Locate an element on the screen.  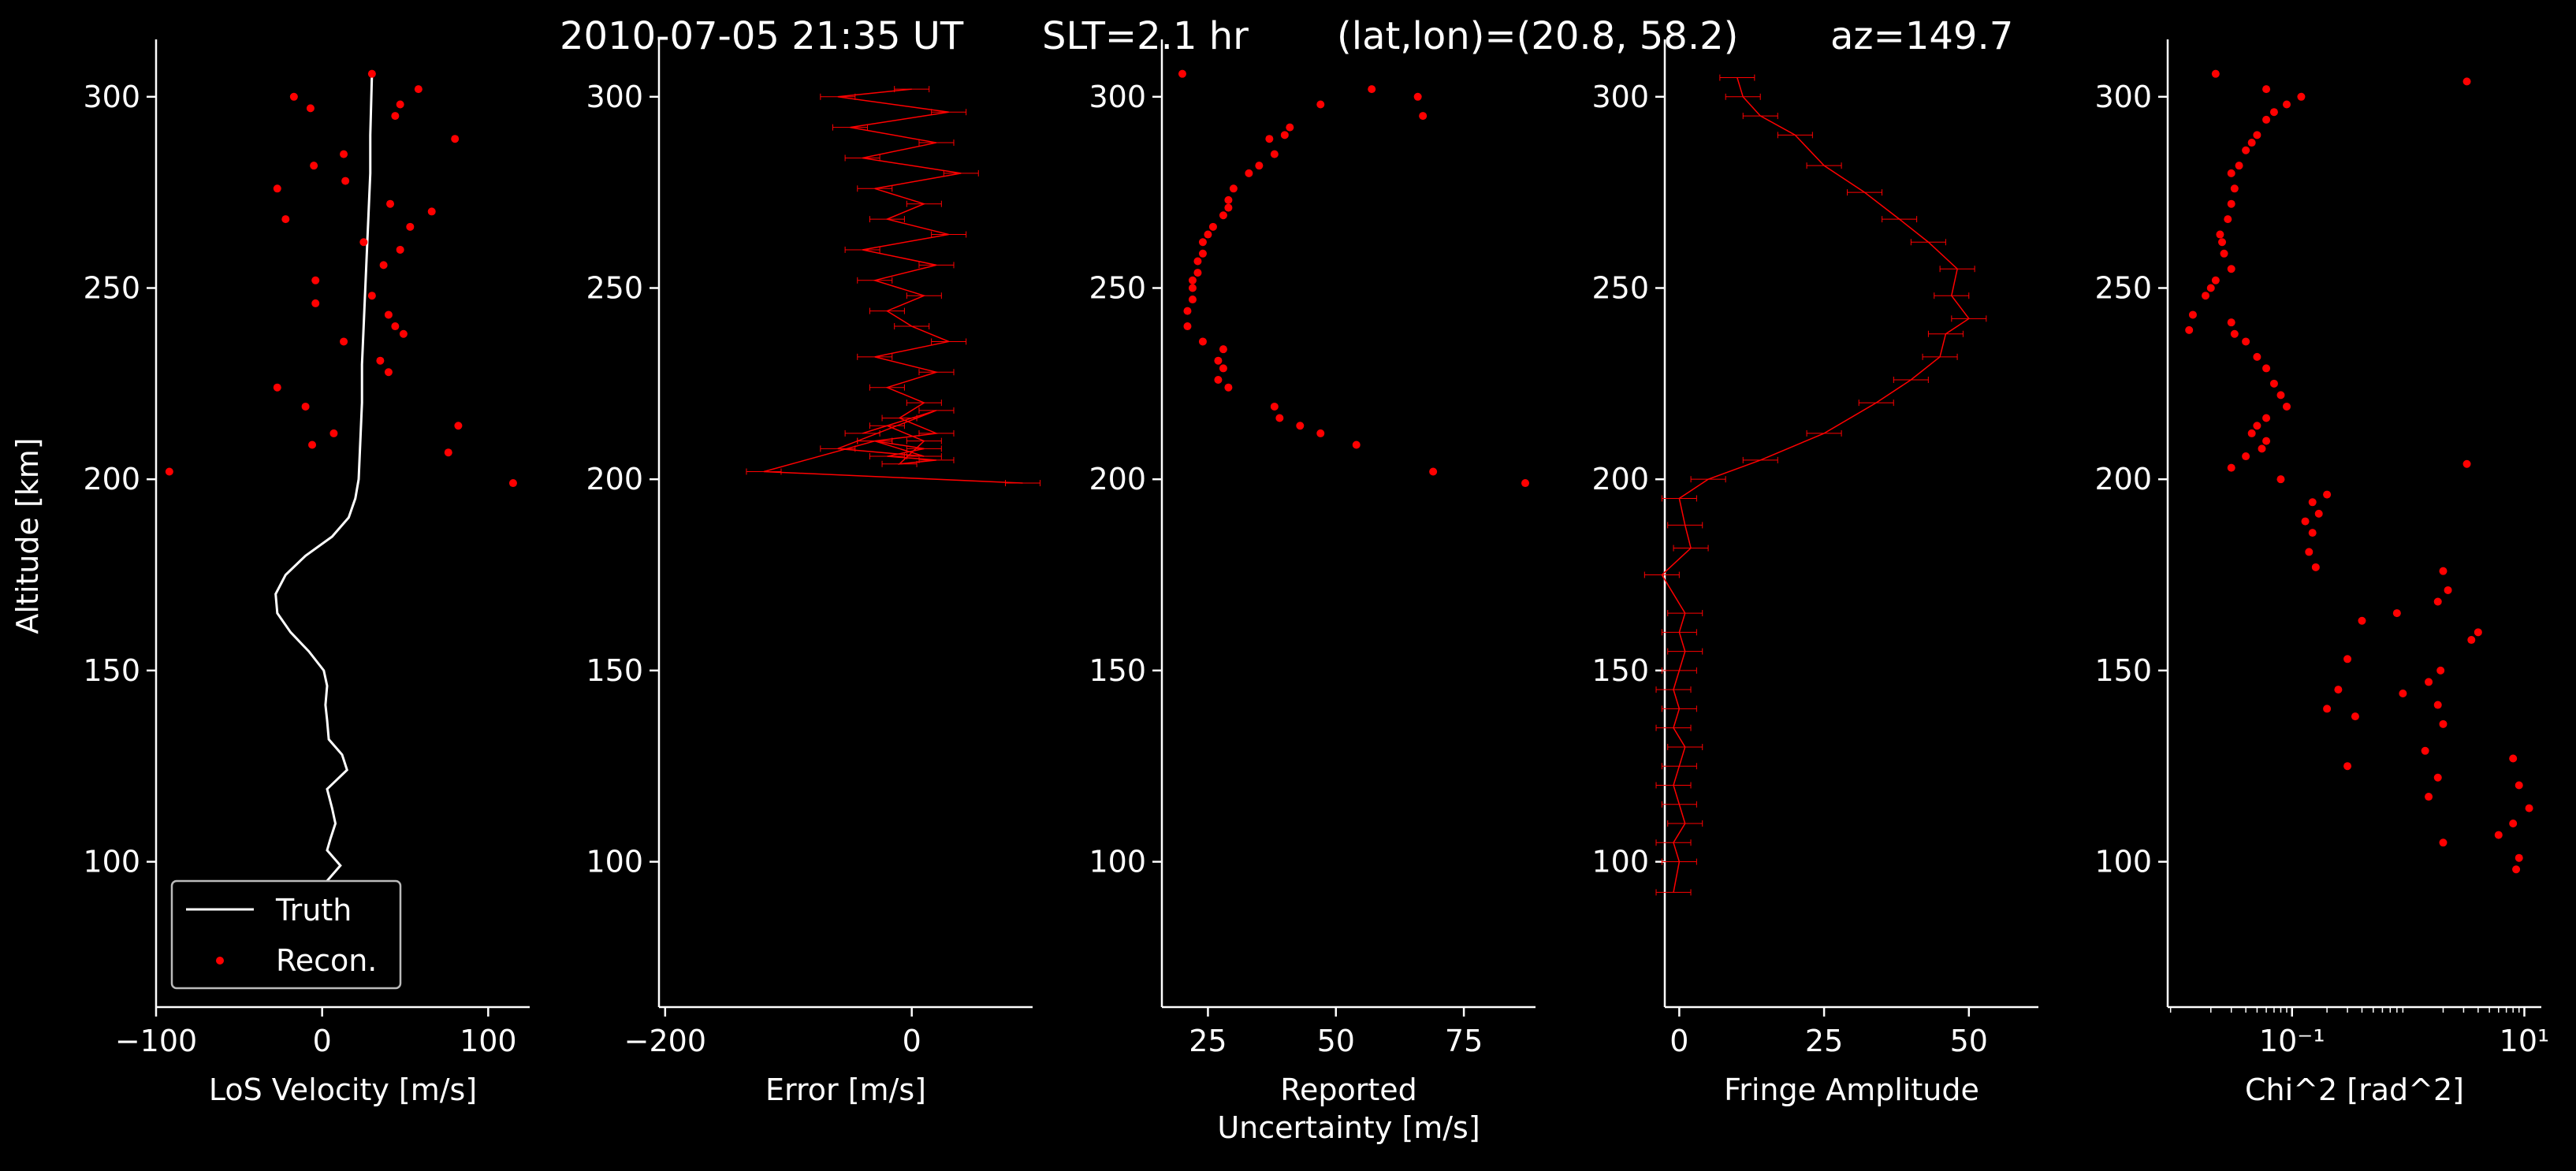
x-axis-label: Uncertainty [m/s] is located at coordinates (1348, 1127).